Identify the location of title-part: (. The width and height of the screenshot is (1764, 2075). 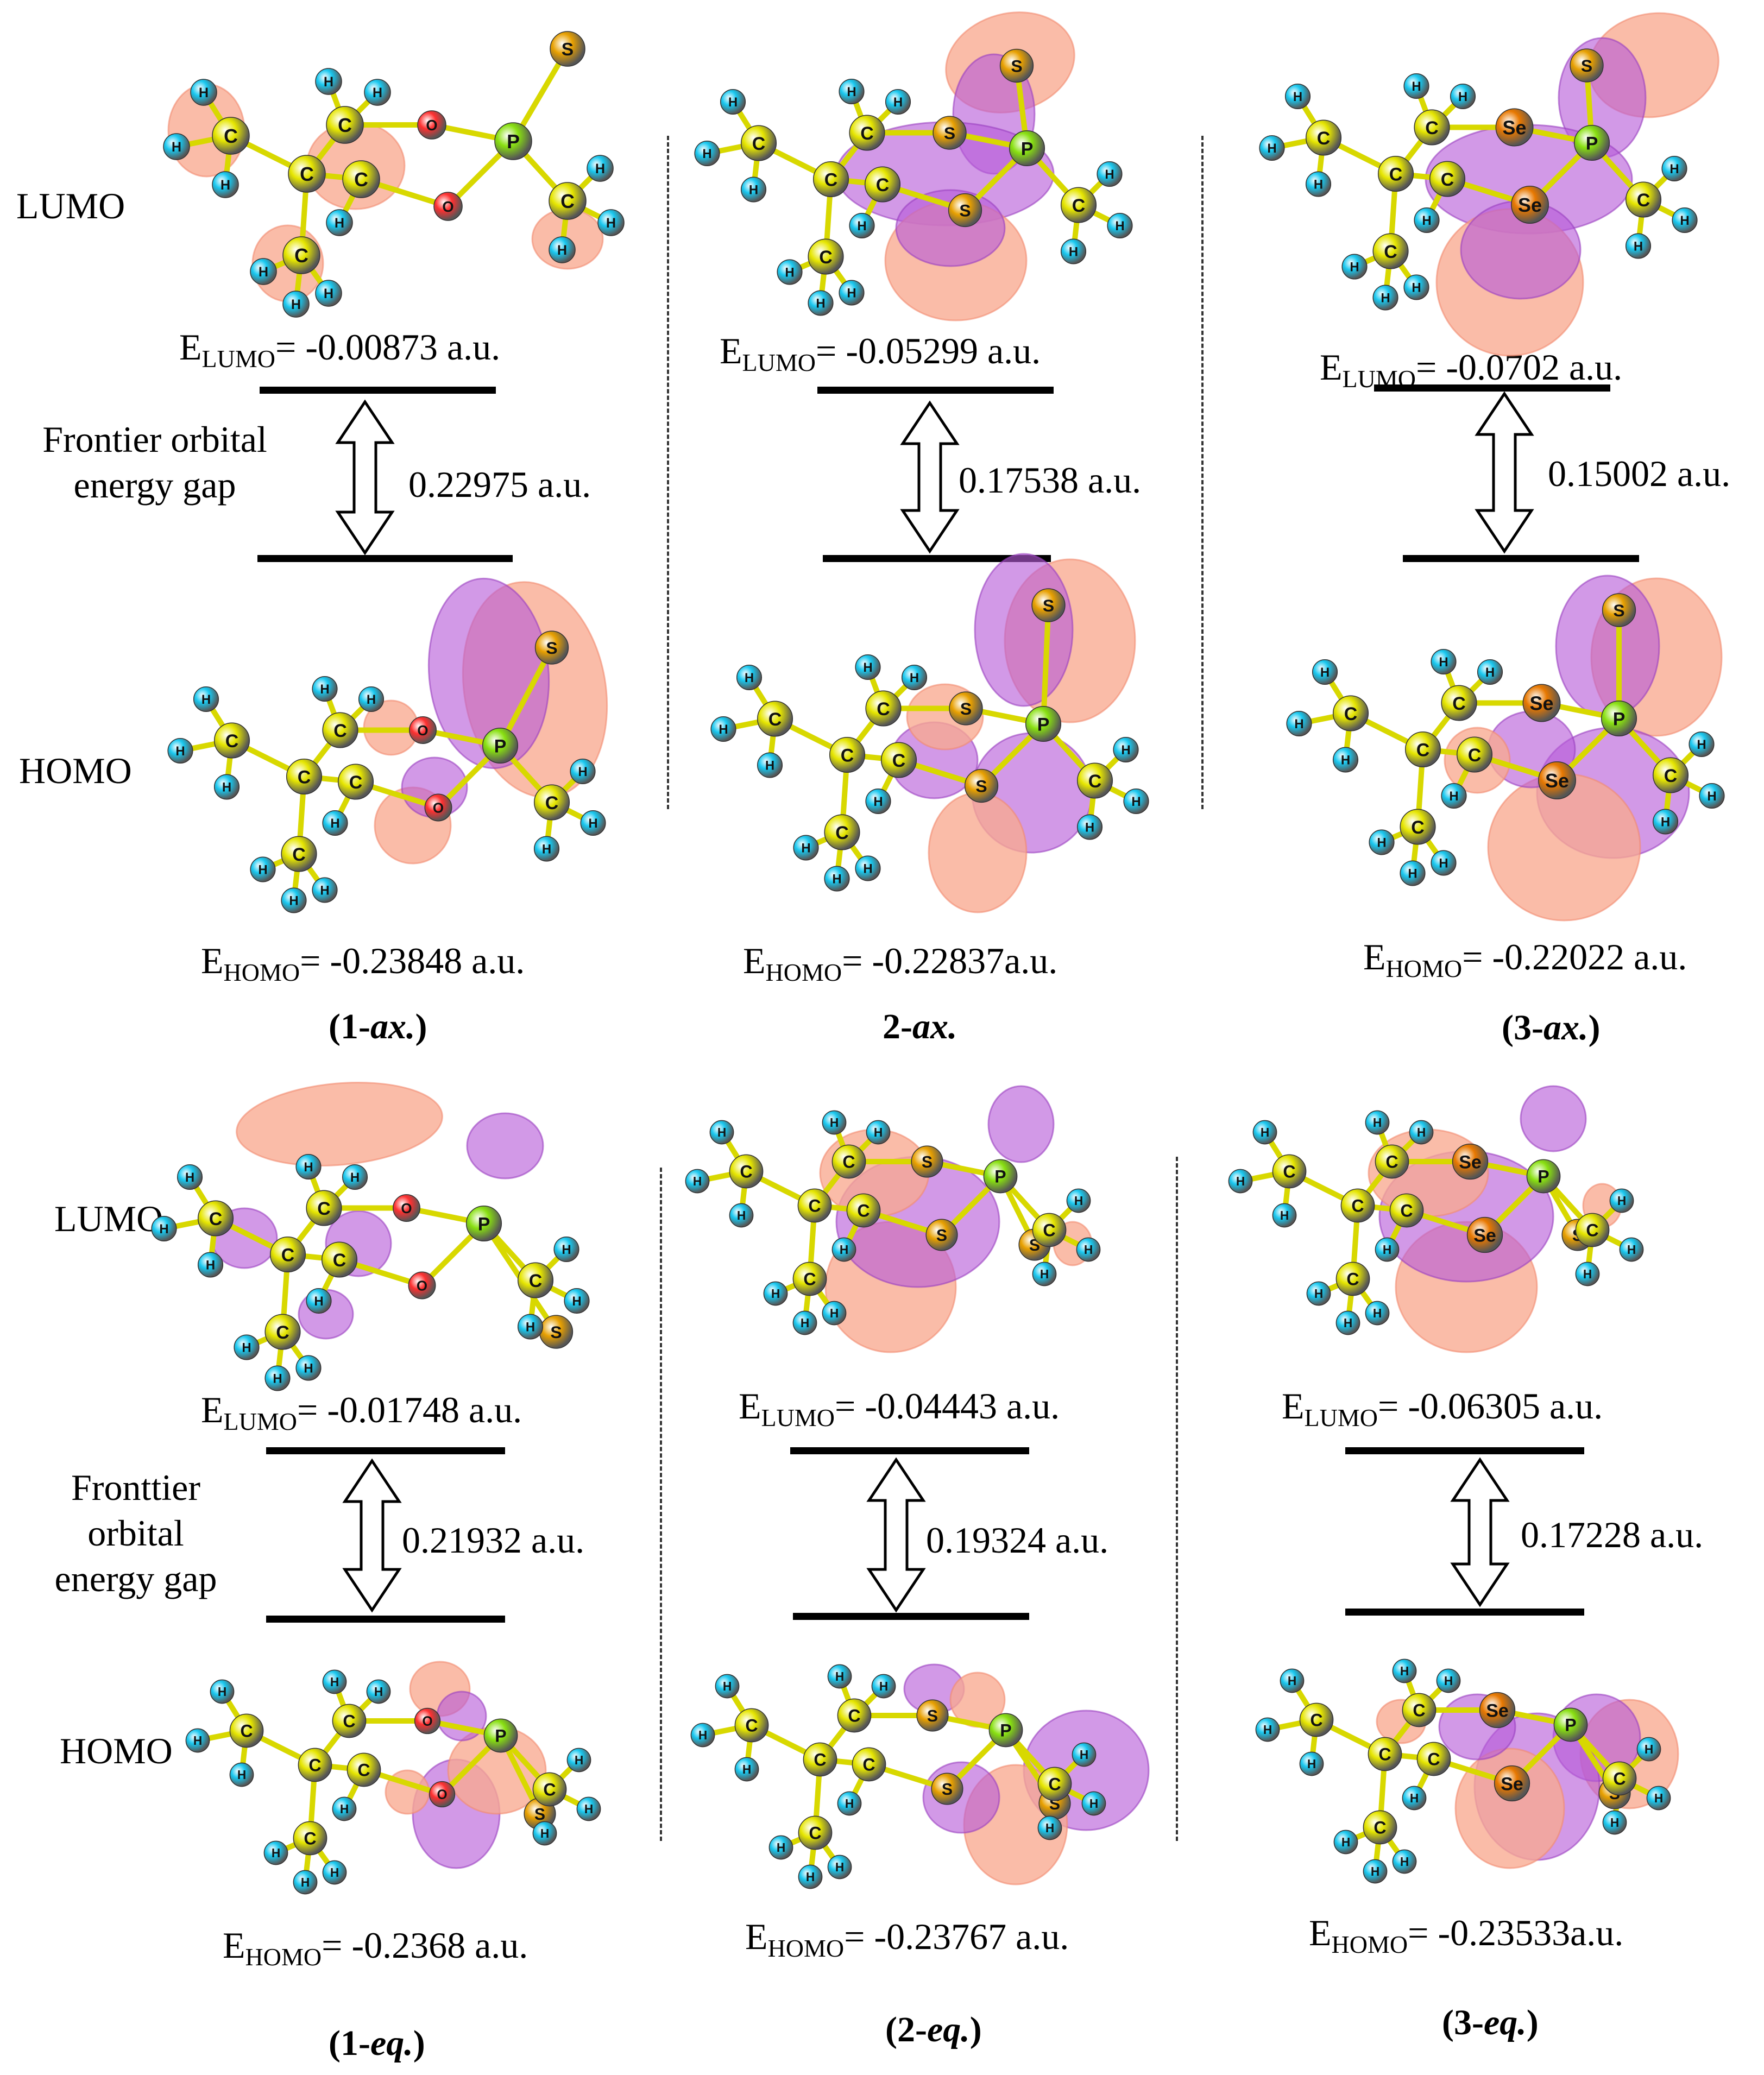
(891, 2029).